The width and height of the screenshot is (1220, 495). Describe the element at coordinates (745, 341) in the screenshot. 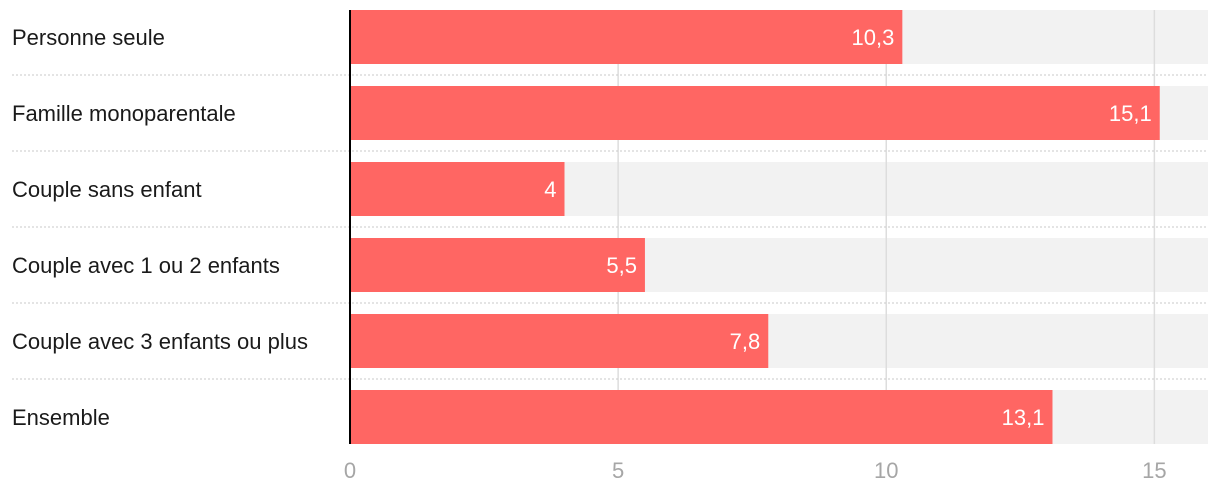

I see `value-label: 7,8` at that location.